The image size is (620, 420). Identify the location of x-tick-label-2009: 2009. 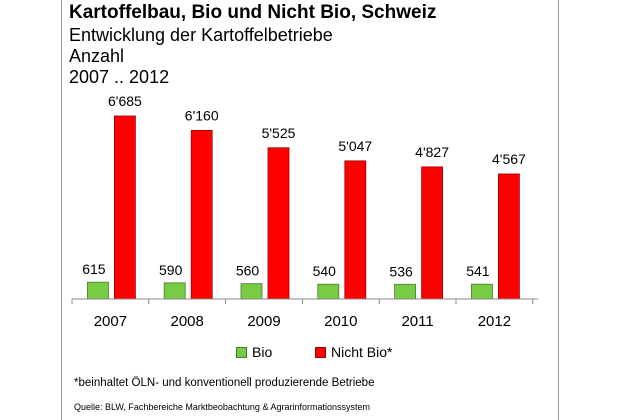
(263, 321).